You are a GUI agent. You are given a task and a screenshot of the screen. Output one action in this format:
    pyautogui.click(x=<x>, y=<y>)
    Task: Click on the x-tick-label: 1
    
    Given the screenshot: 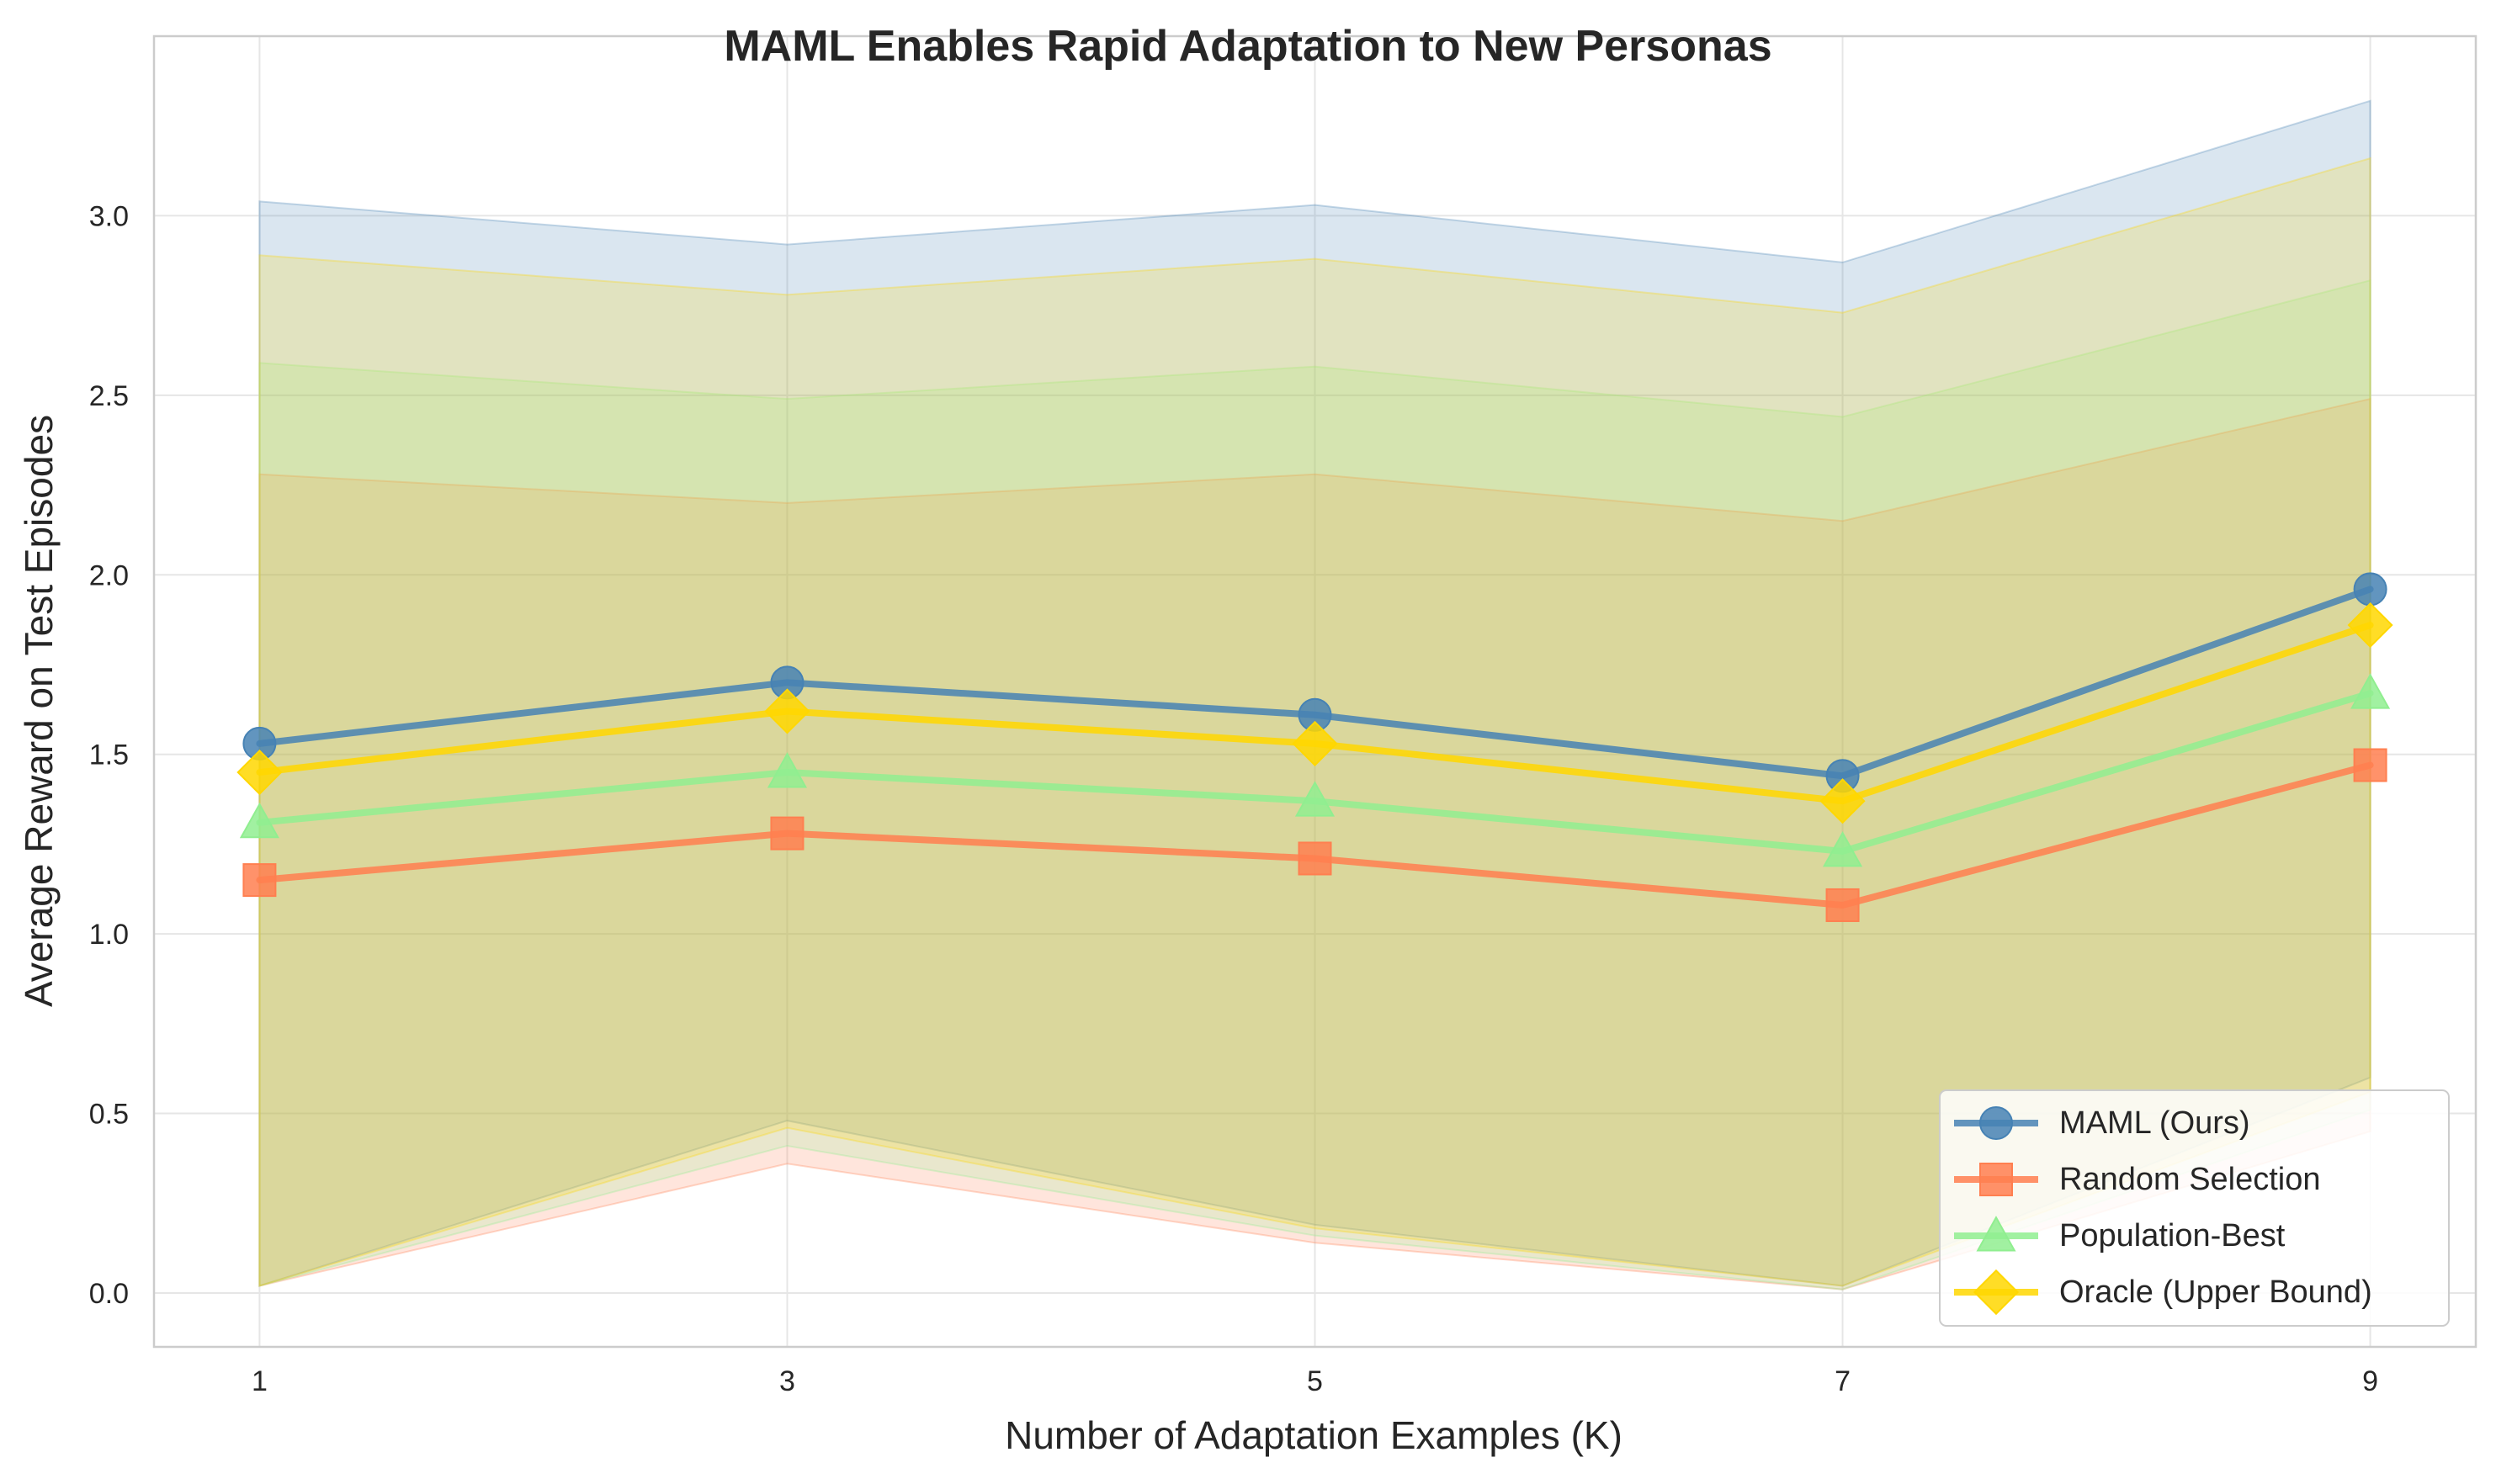 What is the action you would take?
    pyautogui.click(x=260, y=1381)
    